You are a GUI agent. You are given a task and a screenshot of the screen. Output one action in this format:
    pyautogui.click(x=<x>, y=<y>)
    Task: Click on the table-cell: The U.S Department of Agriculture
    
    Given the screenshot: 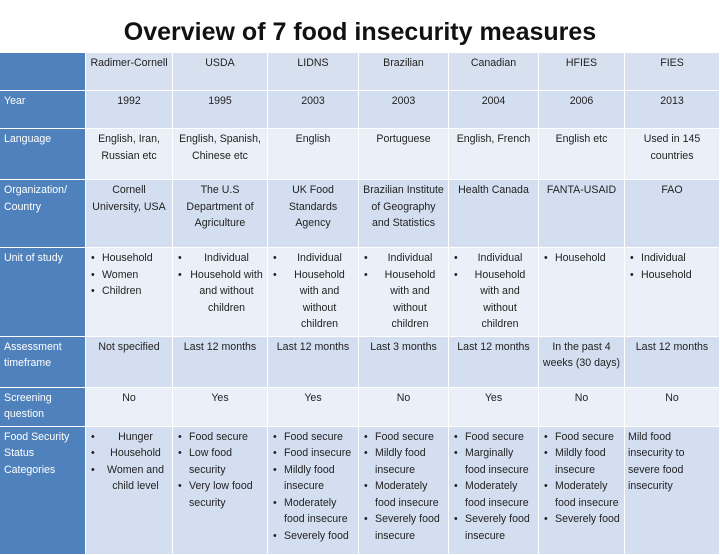 What is the action you would take?
    pyautogui.click(x=220, y=214)
    